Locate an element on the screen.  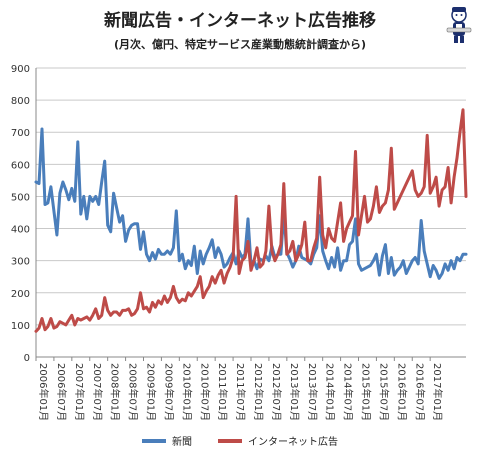
x-tick-label: 2015年07月 is located at coordinates (383, 392).